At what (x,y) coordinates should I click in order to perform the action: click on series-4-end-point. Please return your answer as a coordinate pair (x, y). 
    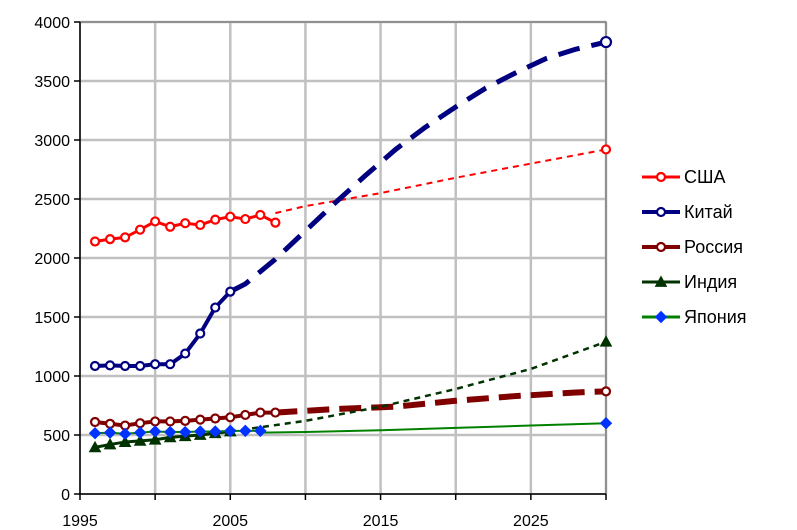
    Looking at the image, I should click on (606, 423).